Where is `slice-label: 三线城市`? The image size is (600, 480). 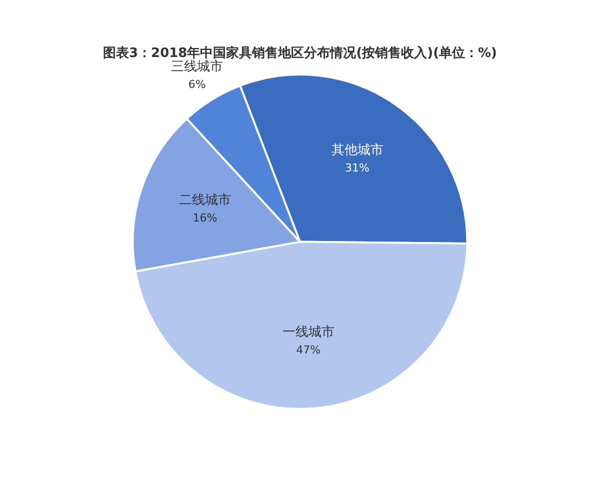
slice-label: 三线城市 is located at coordinates (197, 66).